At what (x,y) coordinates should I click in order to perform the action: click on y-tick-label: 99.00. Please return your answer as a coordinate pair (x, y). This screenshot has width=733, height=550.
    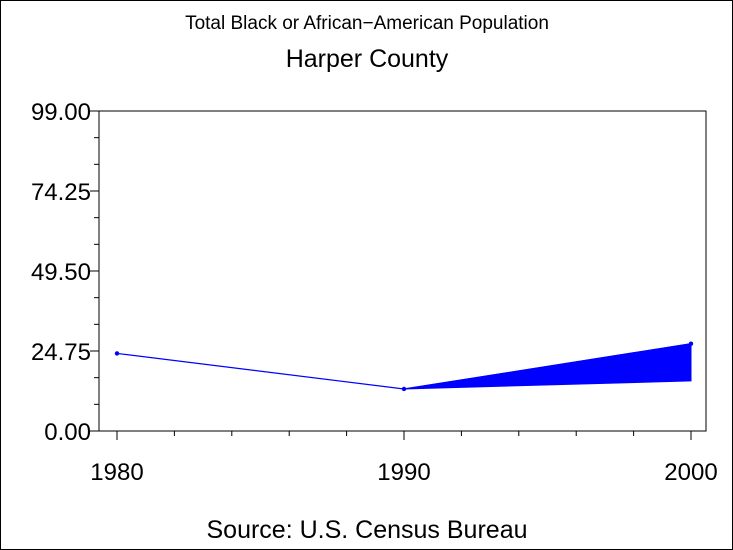
    Looking at the image, I should click on (61, 112).